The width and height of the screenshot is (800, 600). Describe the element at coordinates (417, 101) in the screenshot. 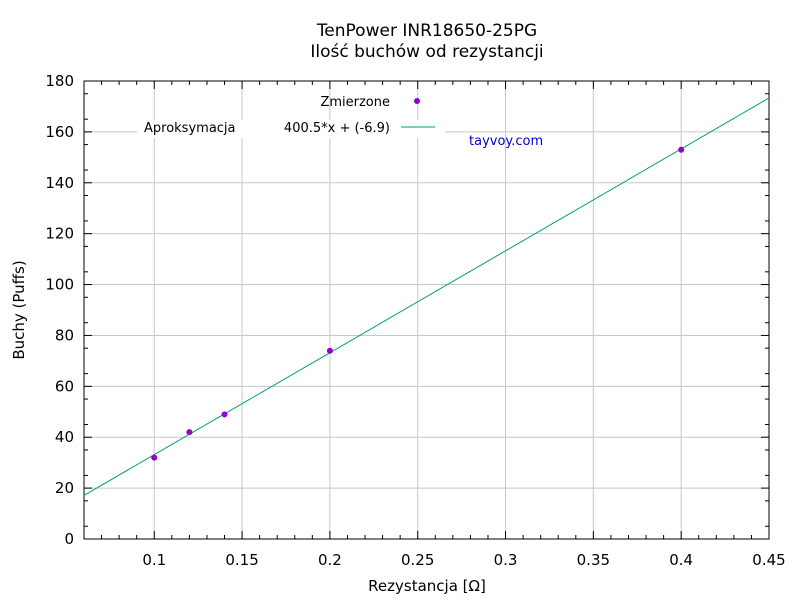

I see `legend-marker-measured` at that location.